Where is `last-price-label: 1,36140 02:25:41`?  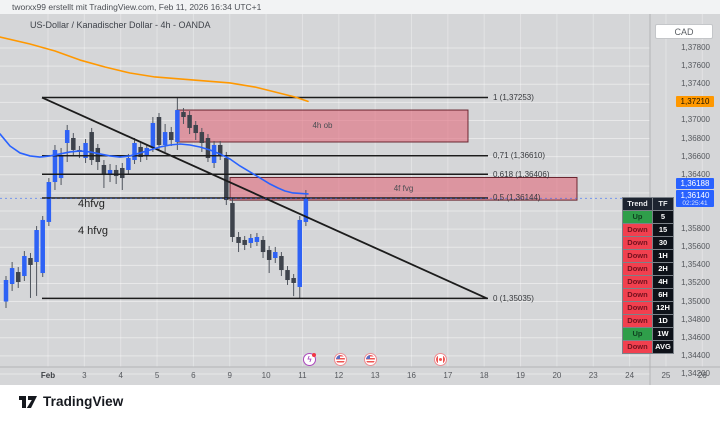 last-price-label: 1,36140 02:25:41 is located at coordinates (695, 199).